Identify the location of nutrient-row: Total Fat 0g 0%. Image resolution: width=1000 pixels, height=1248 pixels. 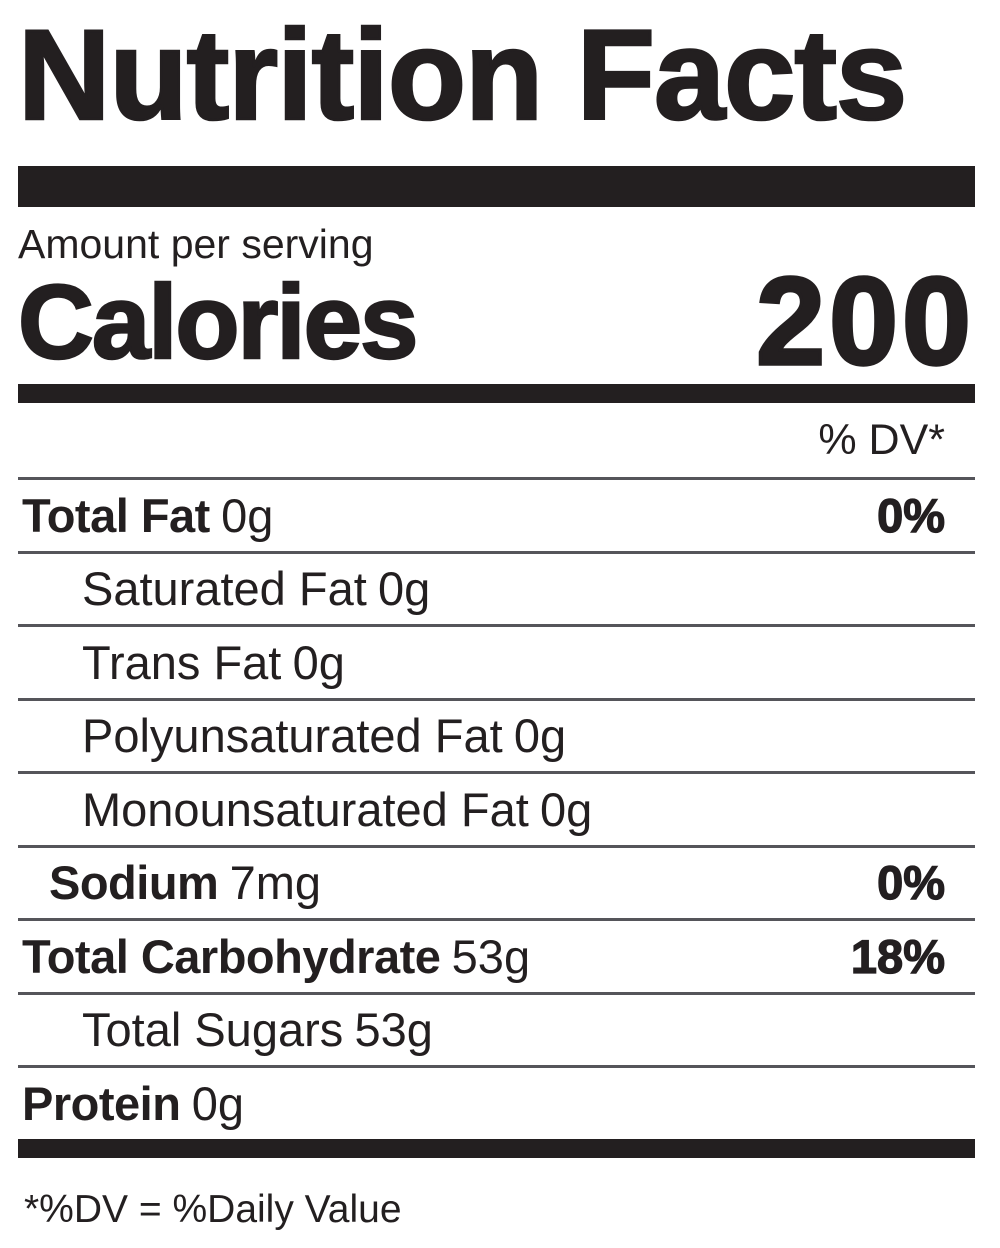
(496, 514).